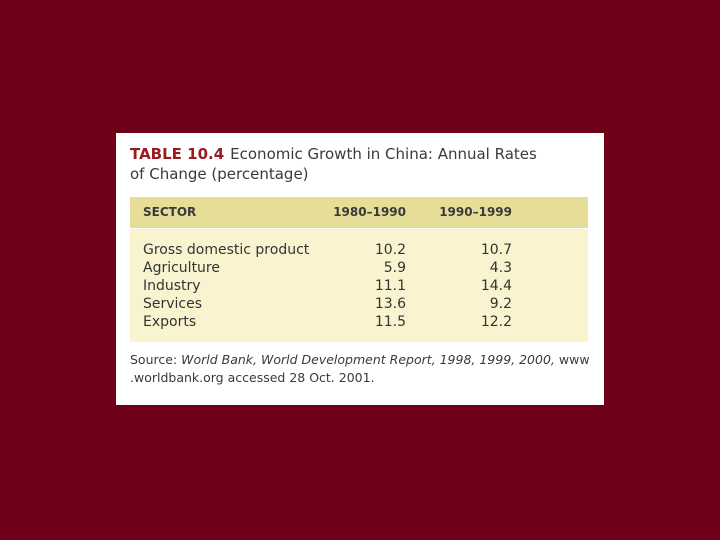 Image resolution: width=720 pixels, height=540 pixels. Describe the element at coordinates (496, 286) in the screenshot. I see `row-value-1990-1999: 14.4` at that location.